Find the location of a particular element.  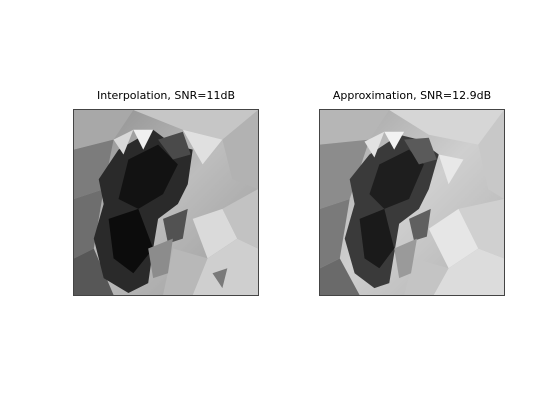

interpolation-image is located at coordinates (166, 202).